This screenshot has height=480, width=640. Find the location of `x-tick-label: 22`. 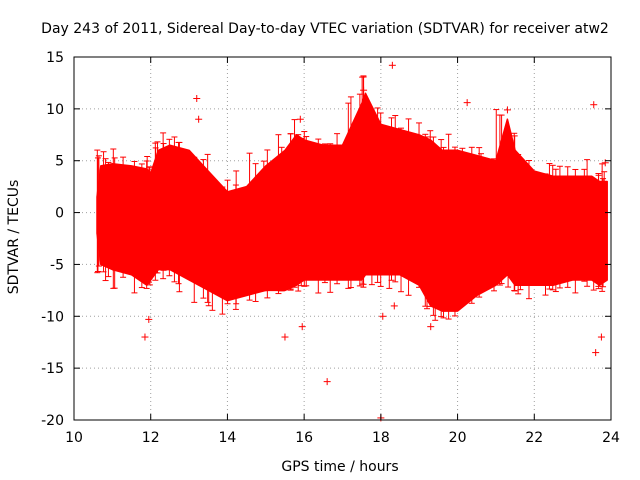

x-tick-label: 22 is located at coordinates (534, 438).